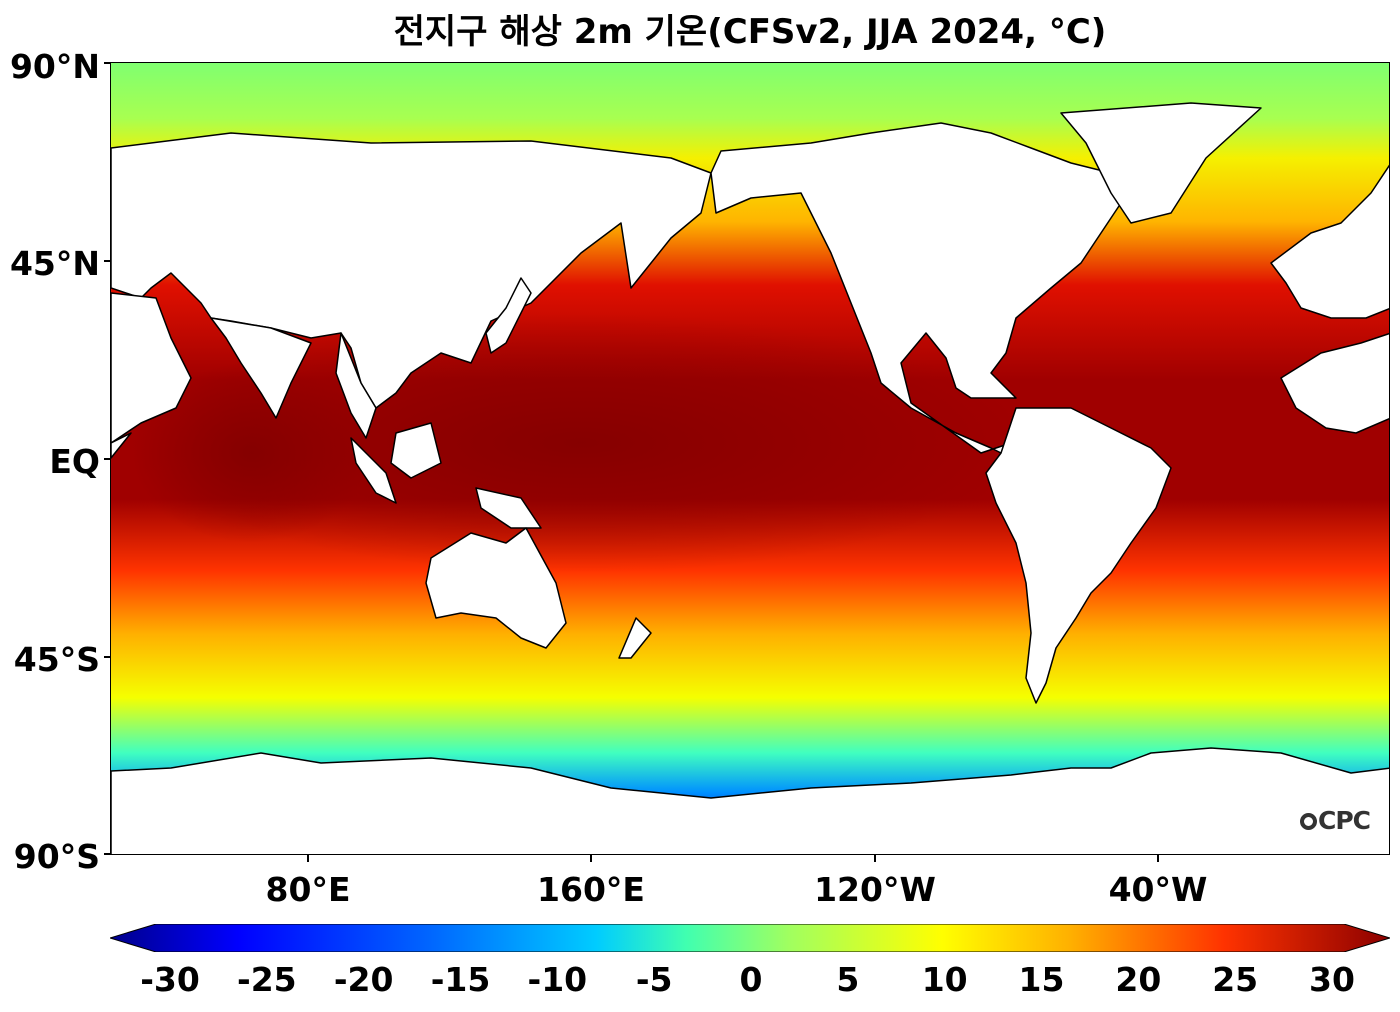 Image resolution: width=1400 pixels, height=1012 pixels. What do you see at coordinates (750, 800) in the screenshot?
I see `antarctica` at bounding box center [750, 800].